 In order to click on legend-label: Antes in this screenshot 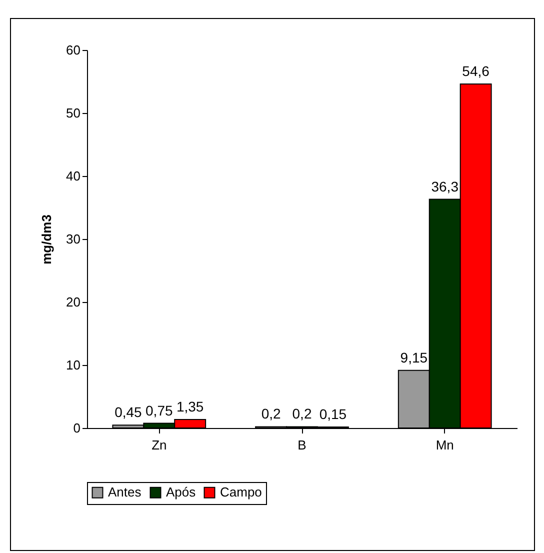, I will do `click(125, 492)`.